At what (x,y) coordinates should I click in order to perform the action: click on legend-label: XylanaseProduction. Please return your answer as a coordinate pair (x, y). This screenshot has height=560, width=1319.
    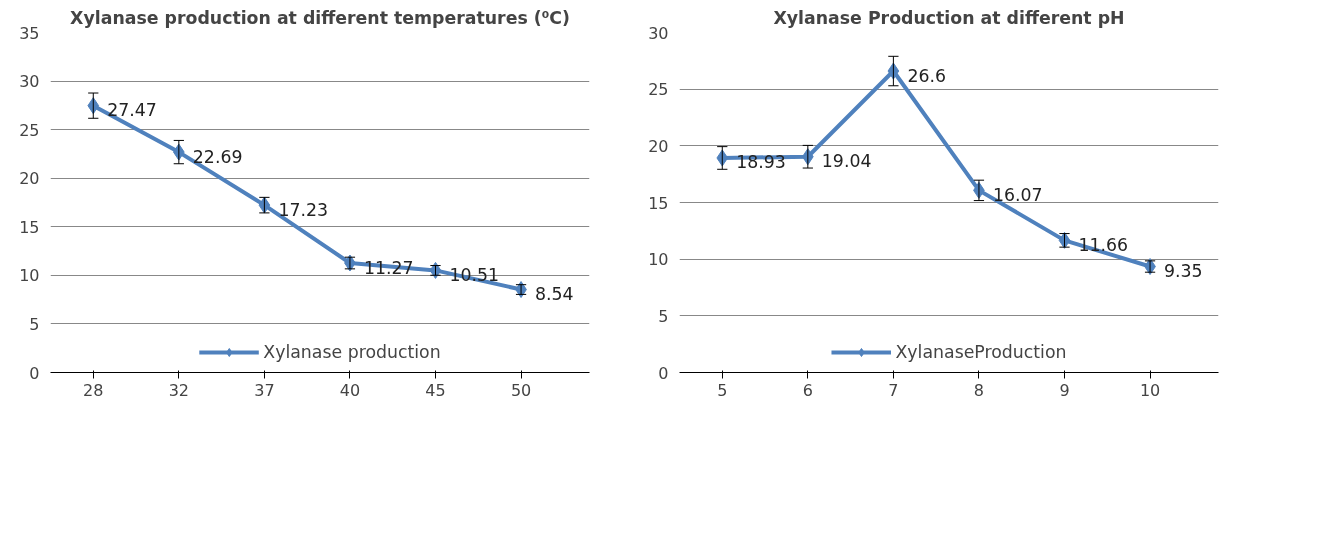
    Looking at the image, I should click on (981, 352).